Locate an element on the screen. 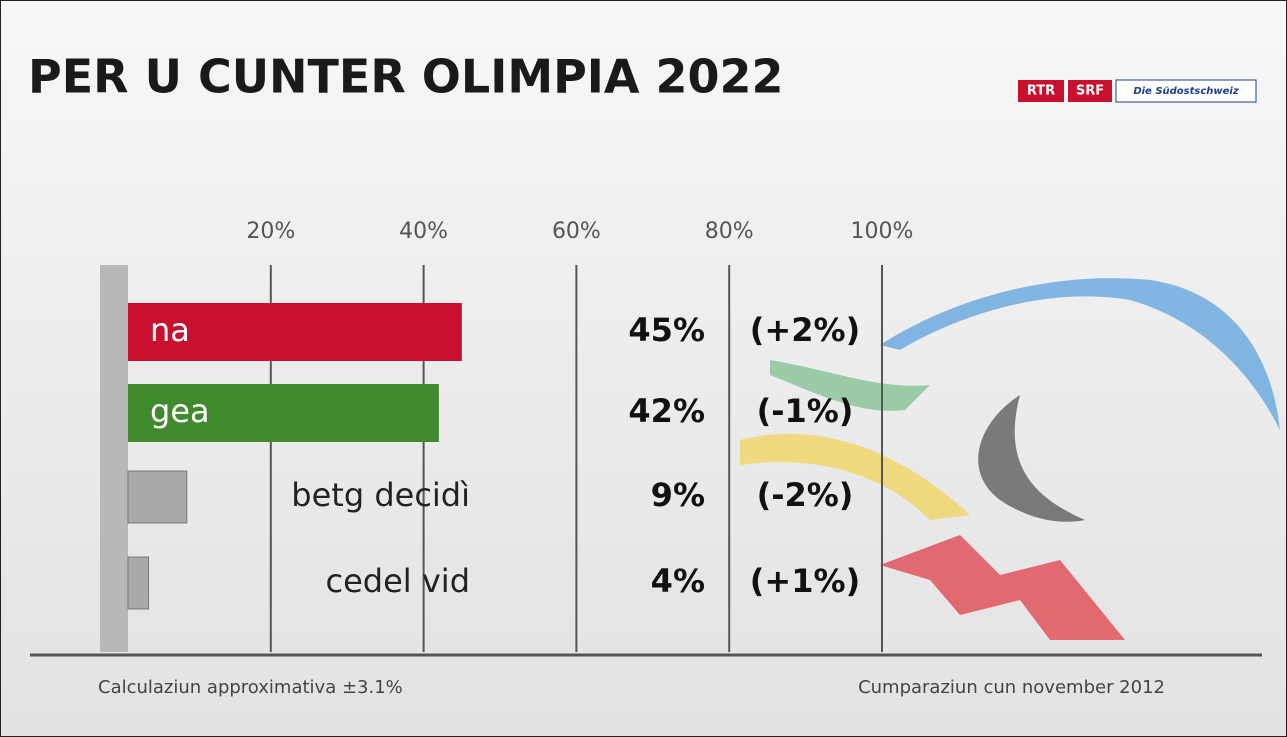  value-label: 42% is located at coordinates (666, 411).